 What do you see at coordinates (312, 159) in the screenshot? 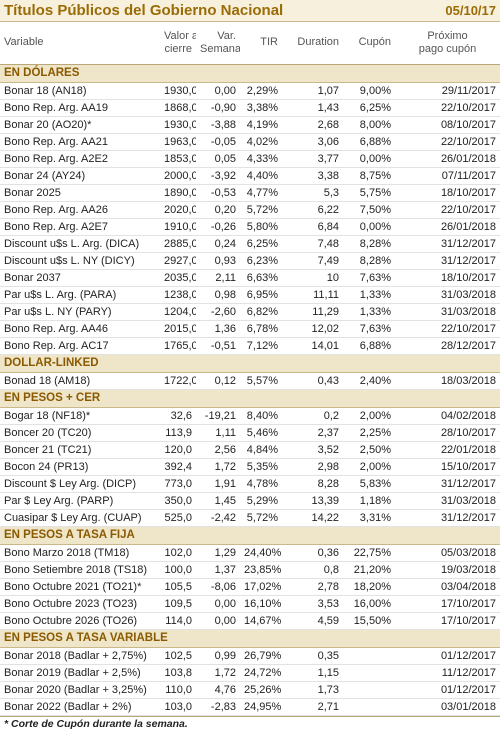
I see `cell: 3,77` at bounding box center [312, 159].